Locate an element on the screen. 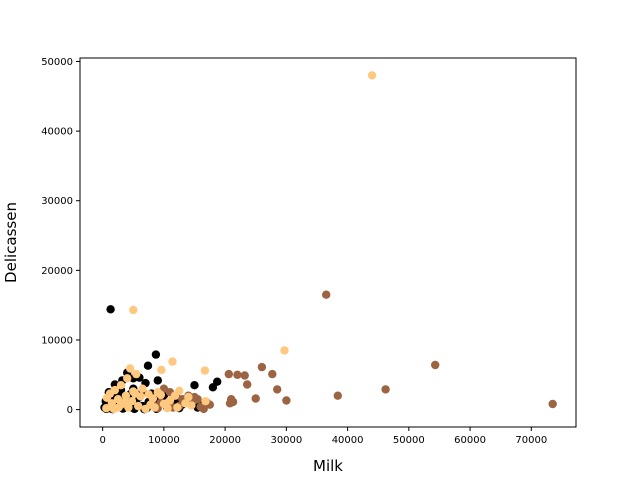  x-tick-label: 20000 is located at coordinates (225, 440).